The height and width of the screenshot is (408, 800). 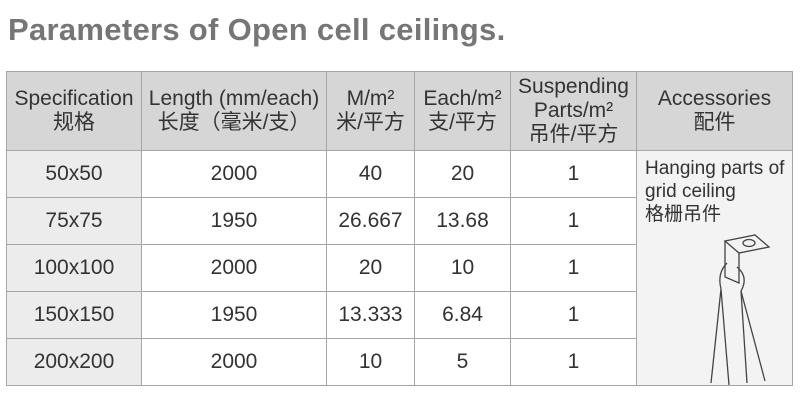 I want to click on value-cell: 5, so click(x=462, y=362).